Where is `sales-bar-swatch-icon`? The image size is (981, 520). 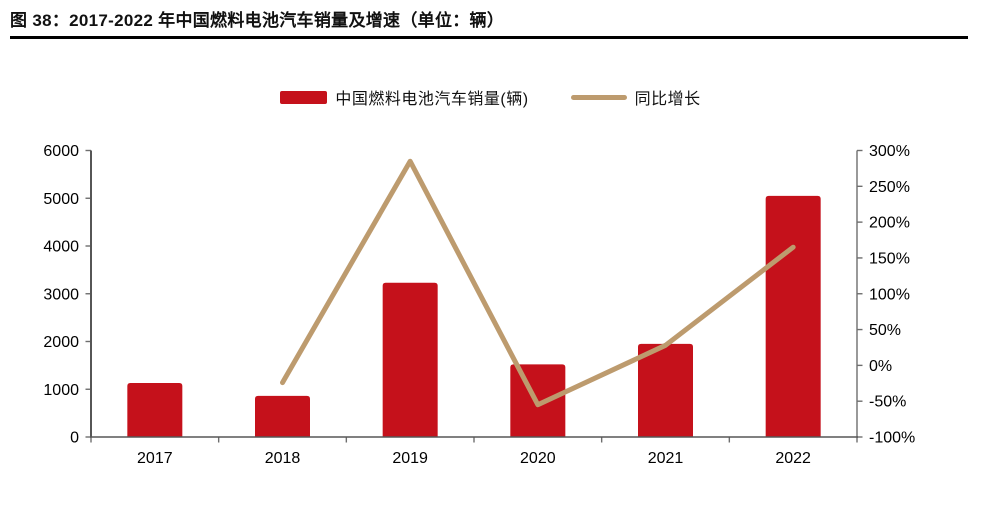 sales-bar-swatch-icon is located at coordinates (304, 97).